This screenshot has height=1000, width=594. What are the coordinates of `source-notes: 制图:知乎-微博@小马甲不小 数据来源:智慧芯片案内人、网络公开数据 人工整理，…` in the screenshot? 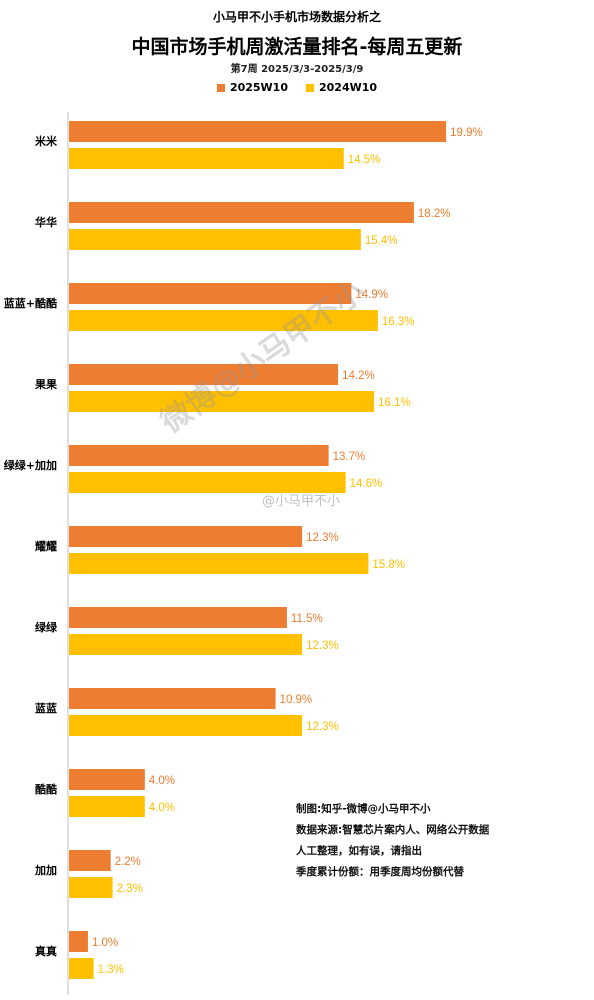 It's located at (392, 841).